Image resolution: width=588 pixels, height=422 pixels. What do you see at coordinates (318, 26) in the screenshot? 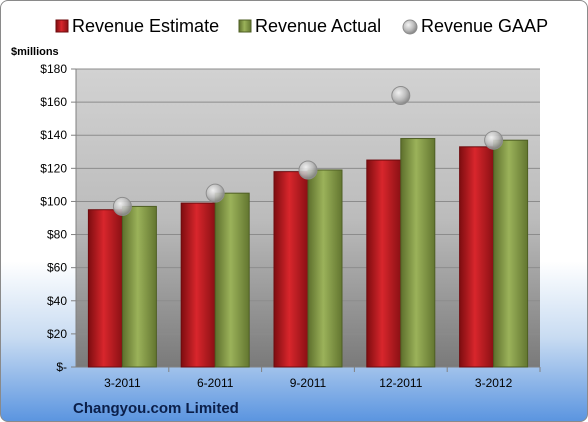
I see `legend-label-revenue-actual: Revenue Actual` at bounding box center [318, 26].